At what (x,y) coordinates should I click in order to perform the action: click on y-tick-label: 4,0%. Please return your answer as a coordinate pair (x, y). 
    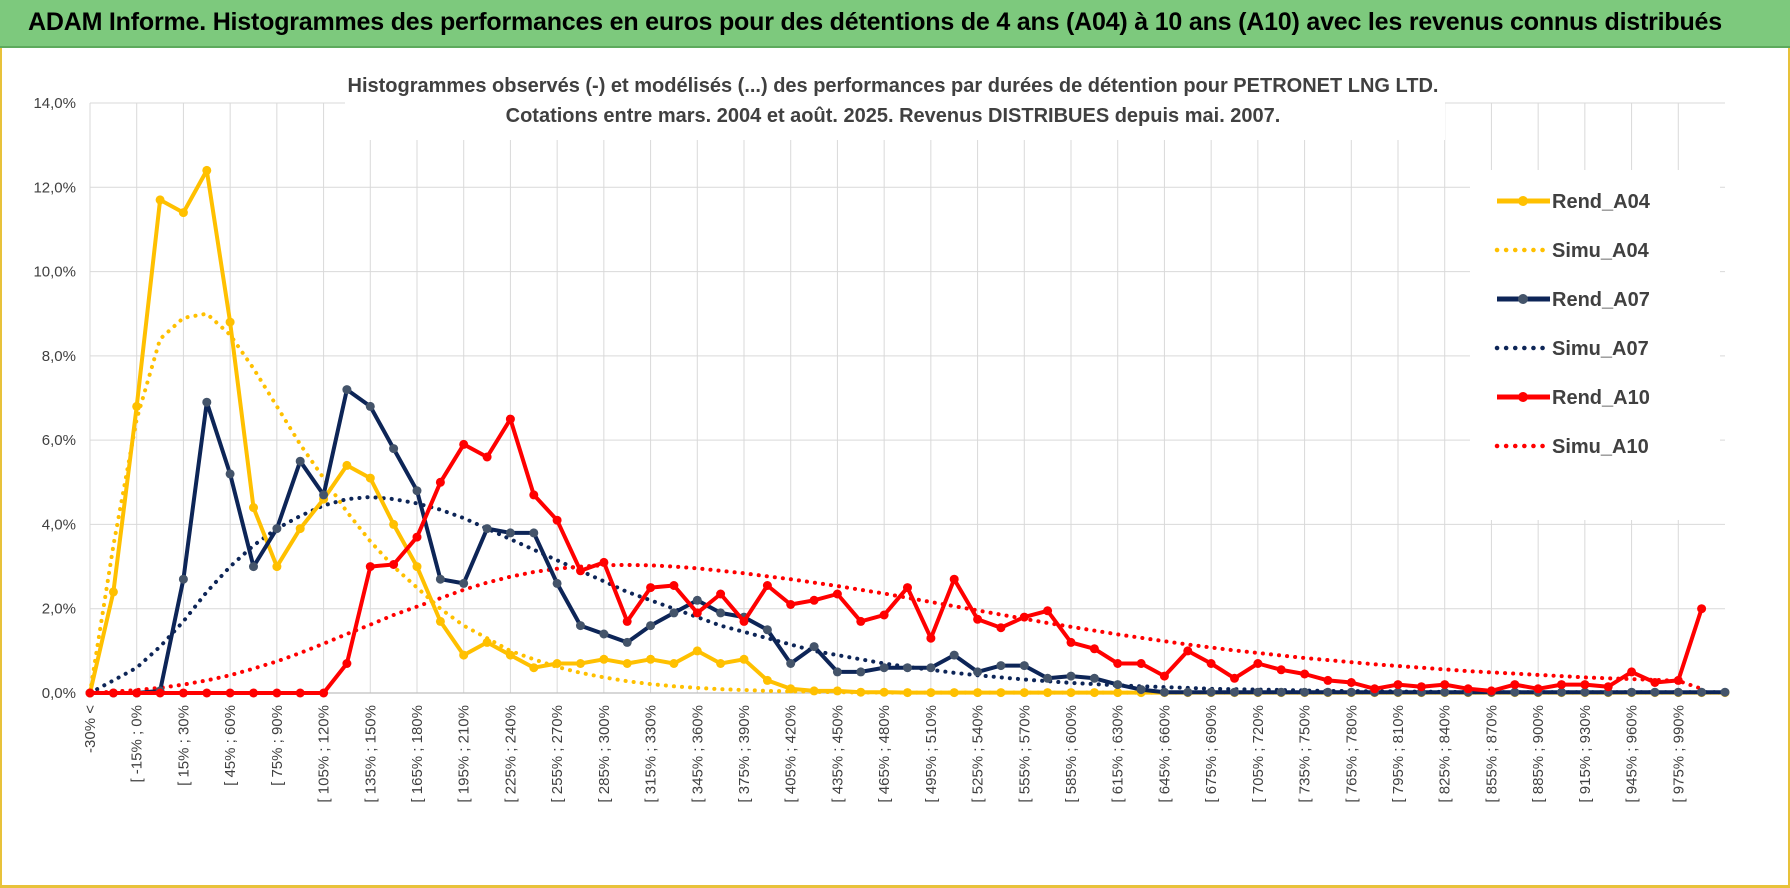
    Looking at the image, I should click on (59, 524).